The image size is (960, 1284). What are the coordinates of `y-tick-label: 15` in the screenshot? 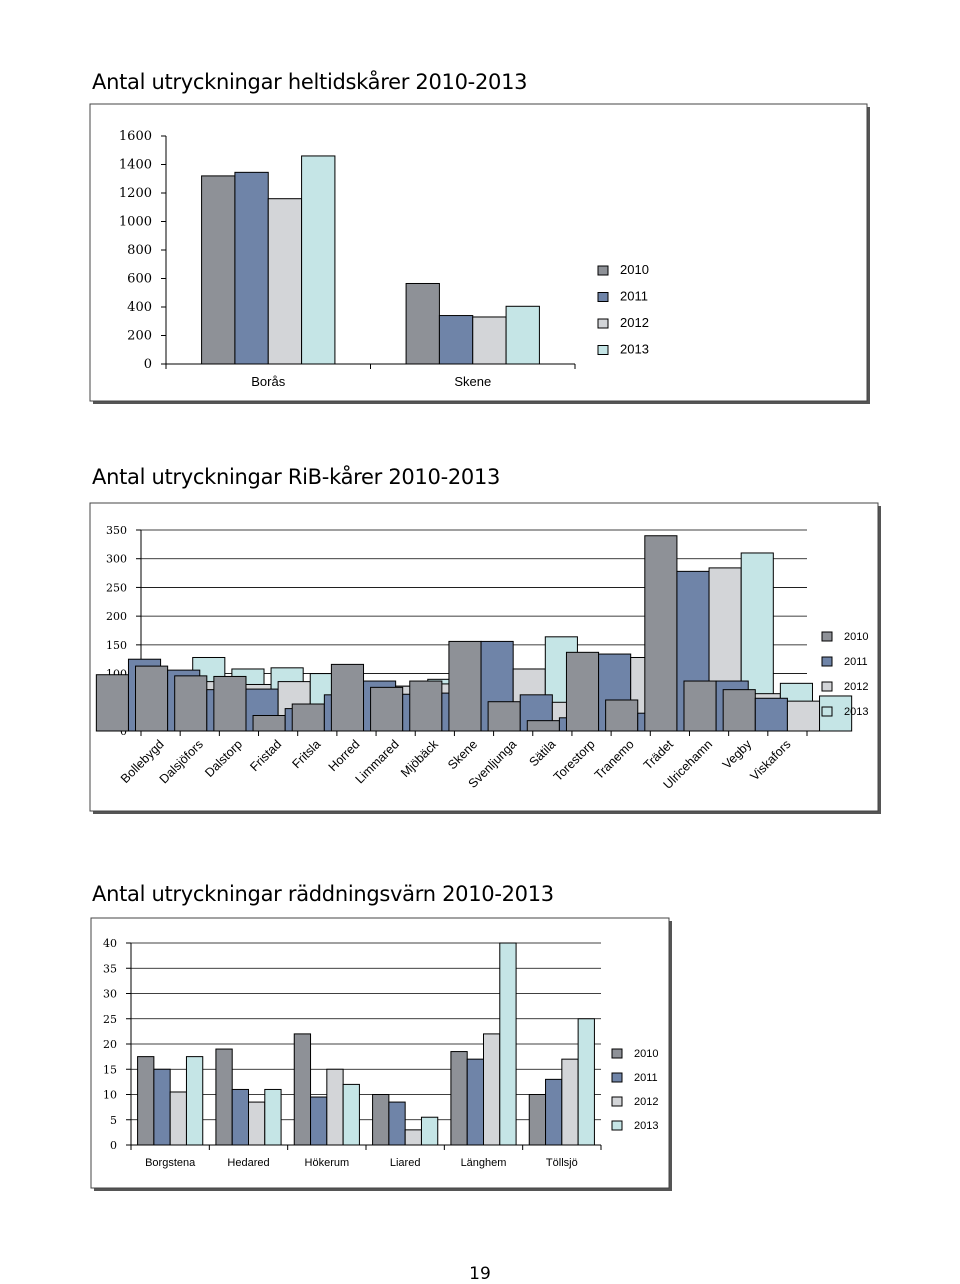 It's located at (110, 1069).